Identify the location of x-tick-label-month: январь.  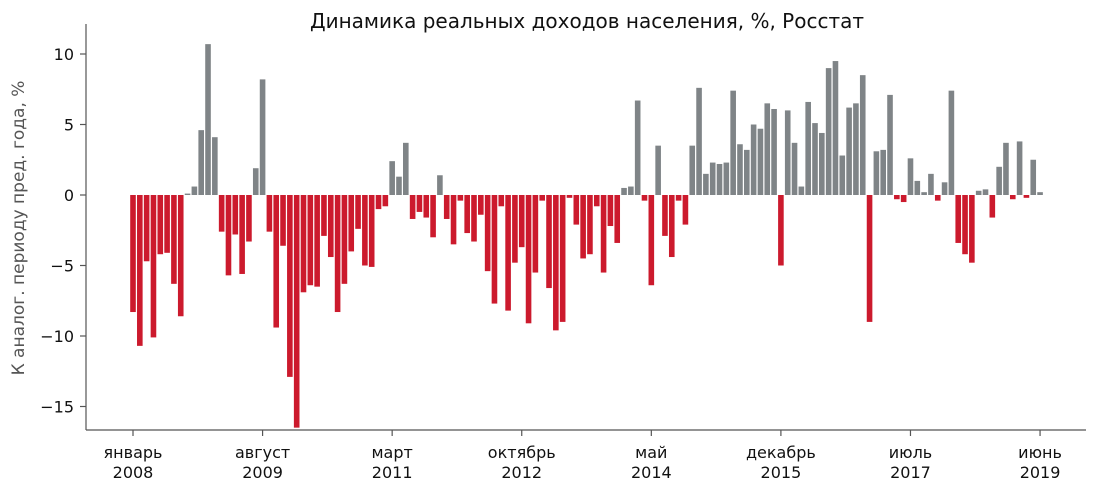
(133, 452).